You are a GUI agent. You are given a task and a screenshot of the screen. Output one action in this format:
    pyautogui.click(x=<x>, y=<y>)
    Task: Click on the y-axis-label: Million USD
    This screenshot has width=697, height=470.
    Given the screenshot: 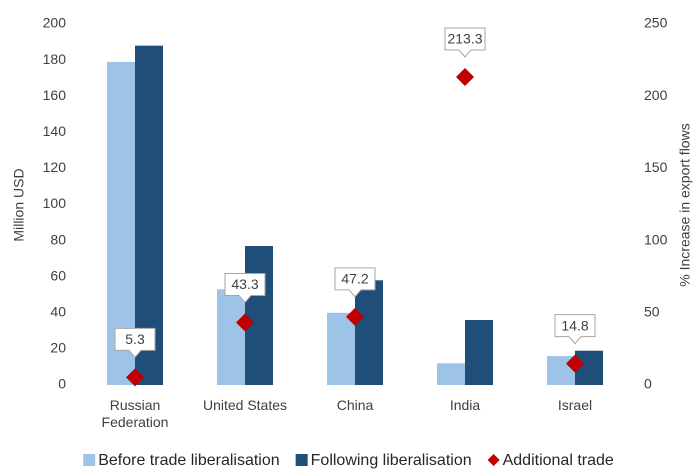 What is the action you would take?
    pyautogui.click(x=19, y=204)
    